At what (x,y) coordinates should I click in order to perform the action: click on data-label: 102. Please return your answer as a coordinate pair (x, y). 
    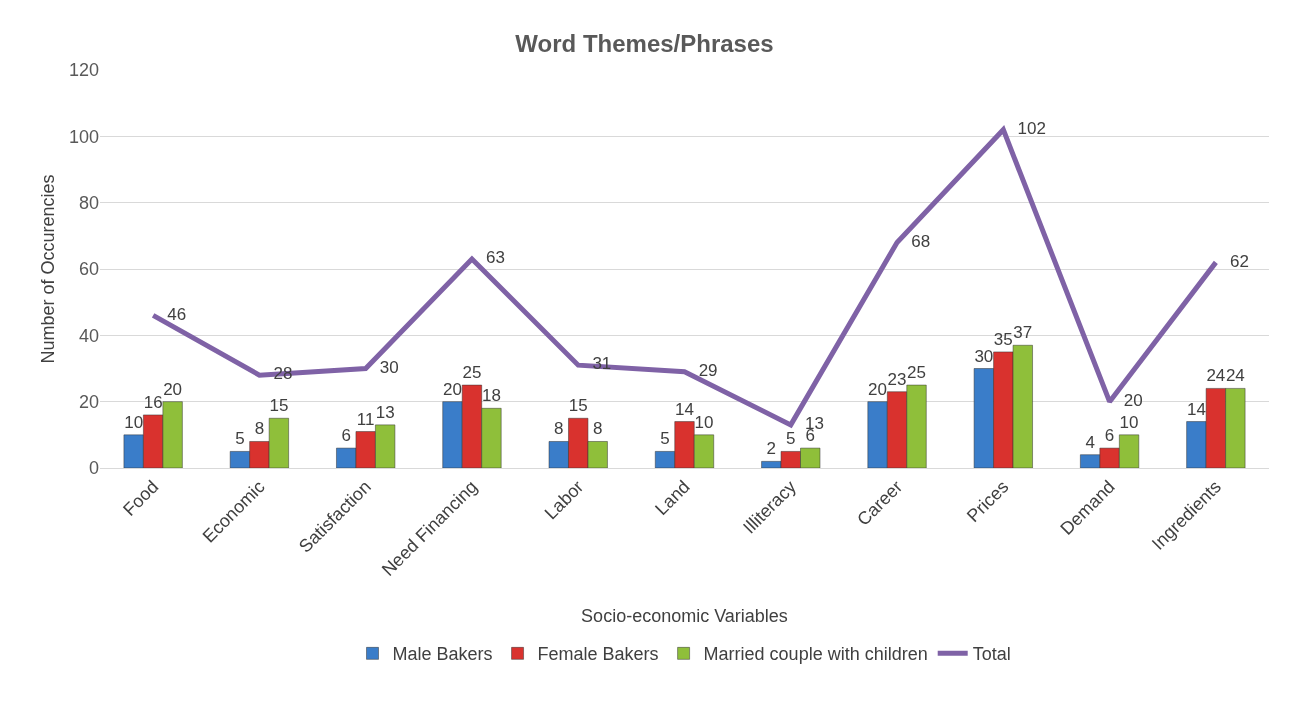
    Looking at the image, I should click on (1024, 128).